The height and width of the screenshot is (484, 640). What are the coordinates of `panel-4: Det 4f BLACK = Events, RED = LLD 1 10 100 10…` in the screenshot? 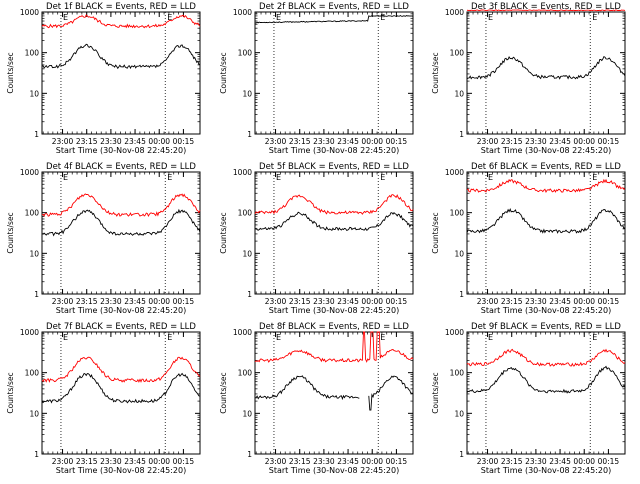 It's located at (103, 238).